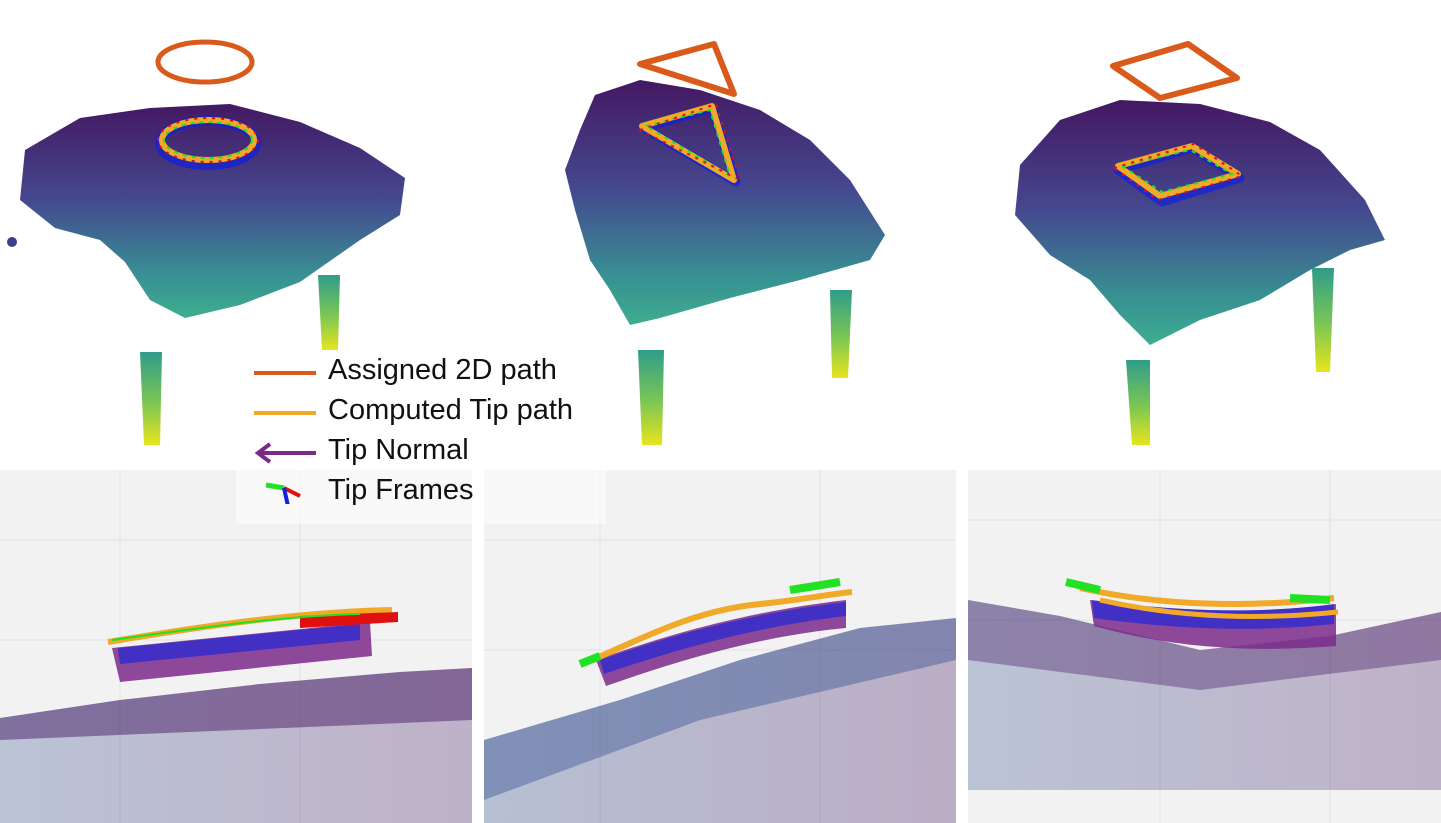 Image resolution: width=1441 pixels, height=823 pixels. What do you see at coordinates (1175, 71) in the screenshot?
I see `assigned-2d-path-square` at bounding box center [1175, 71].